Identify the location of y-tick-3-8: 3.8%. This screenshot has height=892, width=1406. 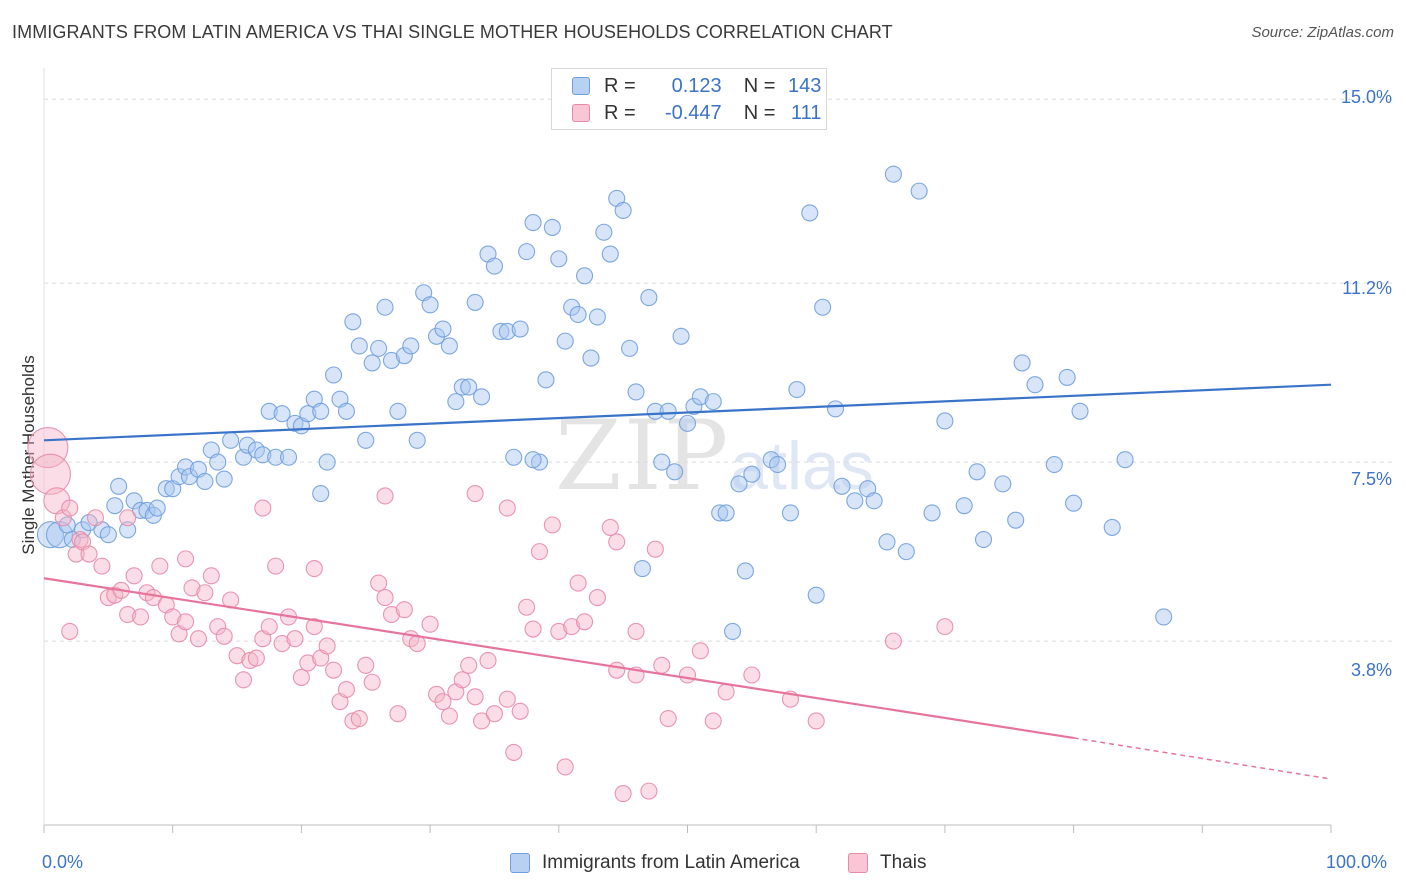
(1371, 670).